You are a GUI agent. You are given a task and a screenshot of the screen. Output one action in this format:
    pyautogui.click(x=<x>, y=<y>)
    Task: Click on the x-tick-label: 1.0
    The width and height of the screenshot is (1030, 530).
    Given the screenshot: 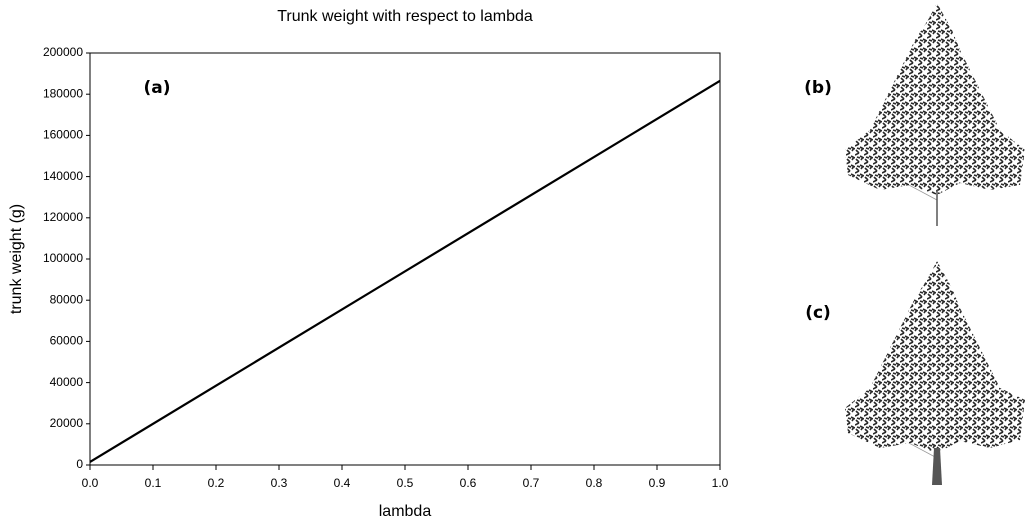 What is the action you would take?
    pyautogui.click(x=720, y=483)
    